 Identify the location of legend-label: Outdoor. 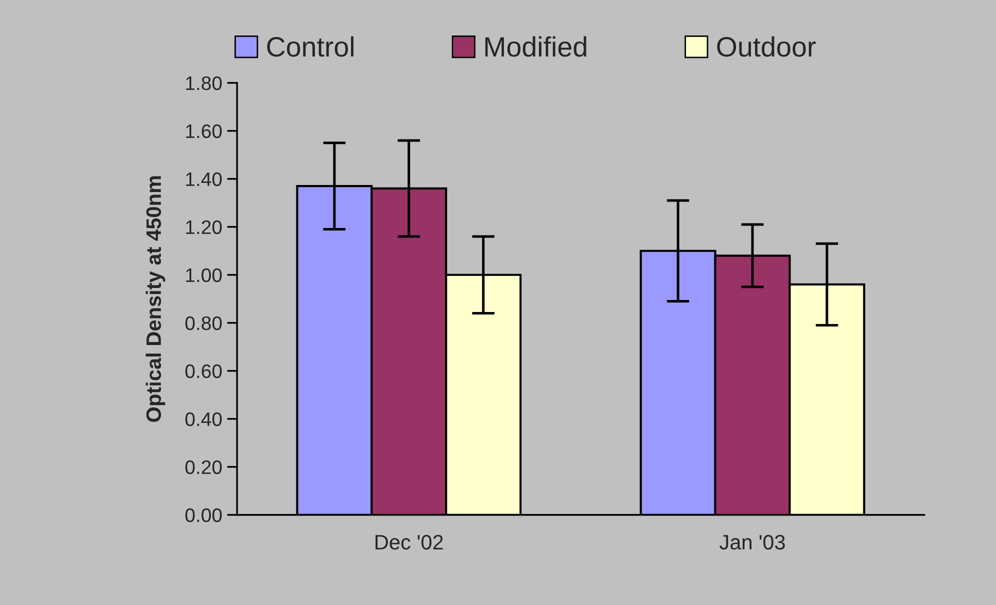
(766, 46).